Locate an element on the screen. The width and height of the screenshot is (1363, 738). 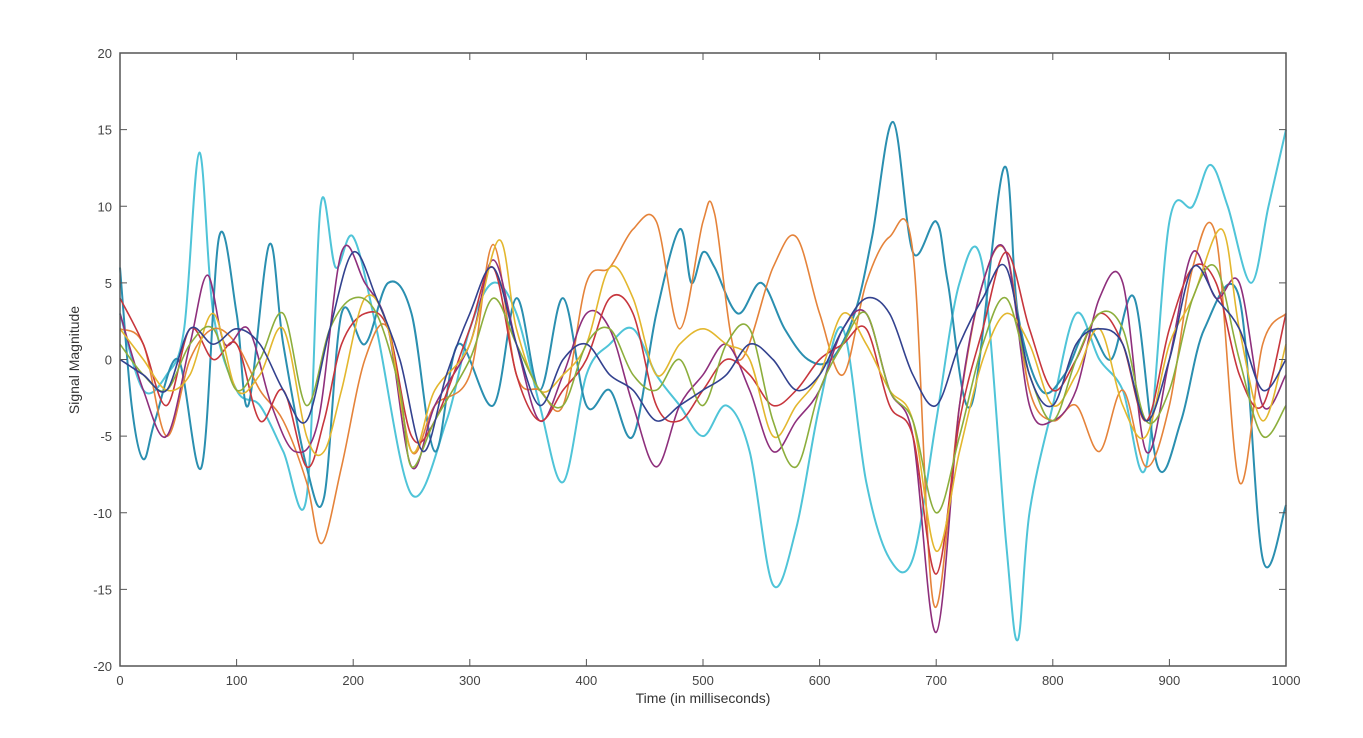
x-tick-label: 900 is located at coordinates (1170, 680).